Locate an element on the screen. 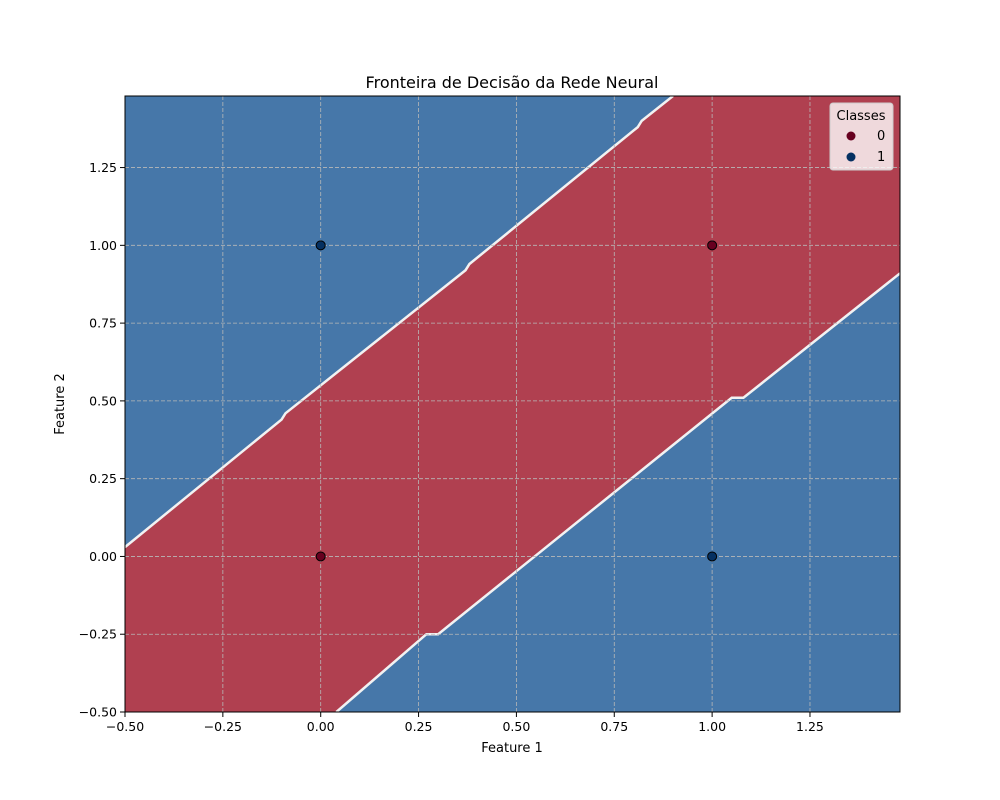  y-tick-label-6: 1.00 is located at coordinates (103, 245).